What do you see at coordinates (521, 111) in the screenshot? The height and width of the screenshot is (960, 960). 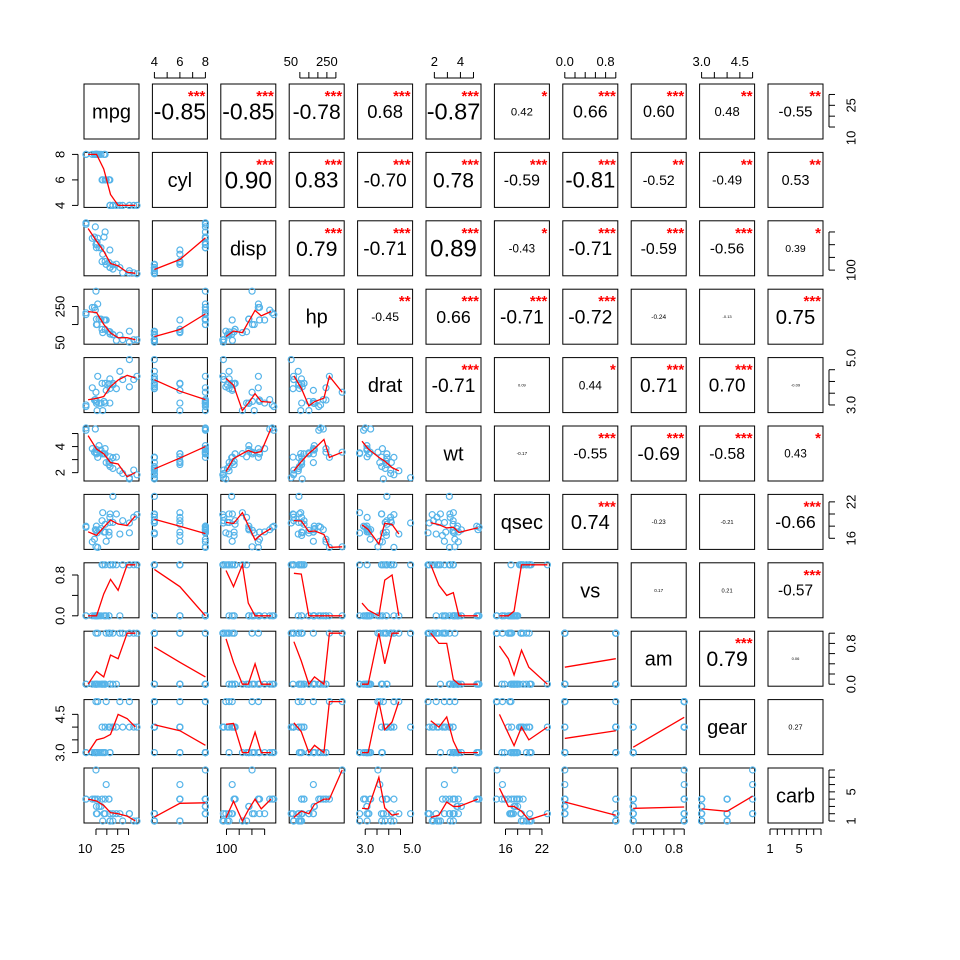 I see `panel-mpg-qsec: 0.42 *` at bounding box center [521, 111].